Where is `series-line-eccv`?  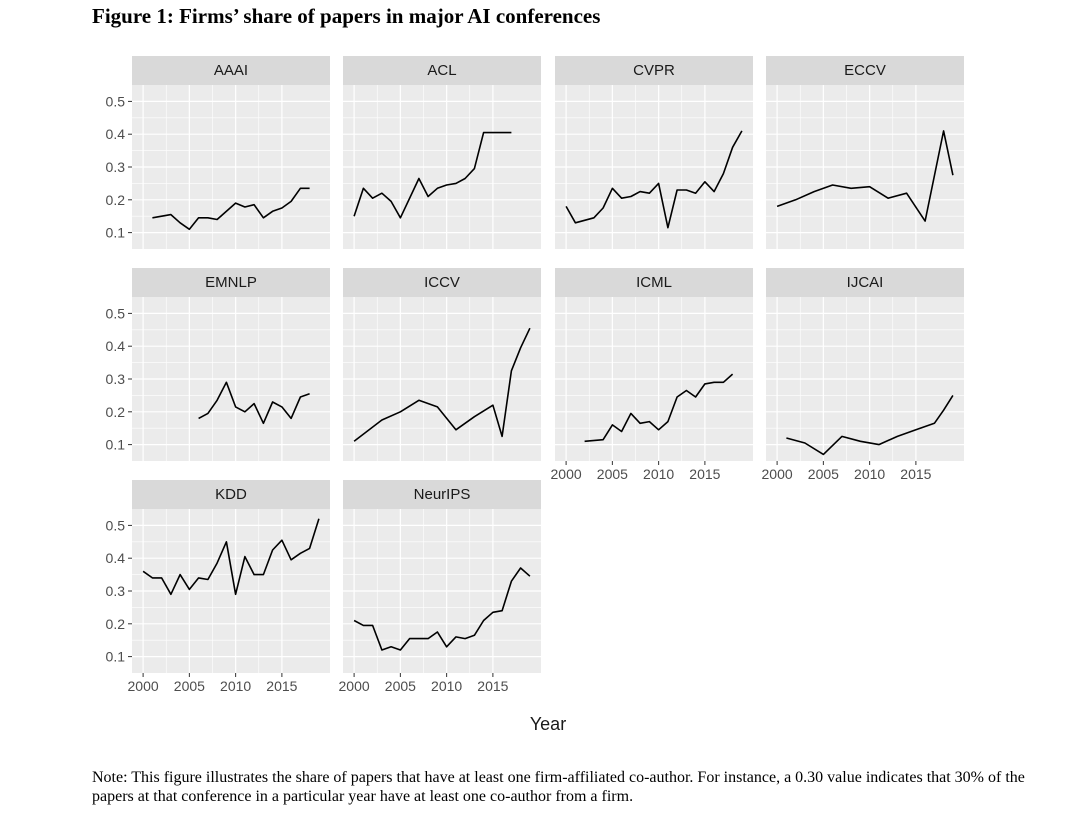
series-line-eccv is located at coordinates (865, 176).